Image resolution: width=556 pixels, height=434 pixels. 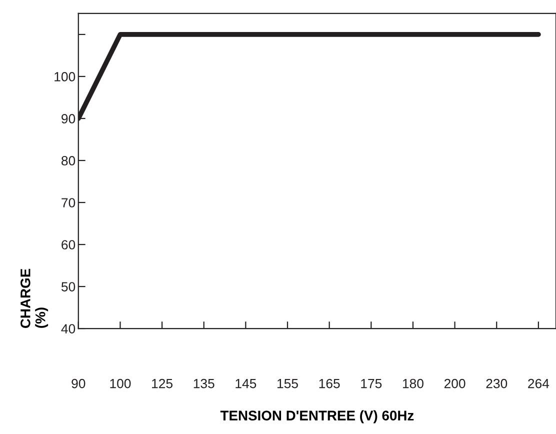 I want to click on y-tick-label: 40, so click(x=68, y=329).